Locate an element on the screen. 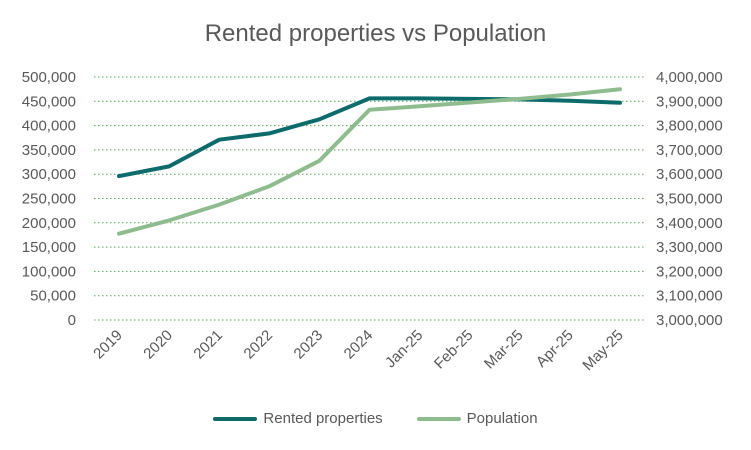 The width and height of the screenshot is (751, 450). x-tick-label: 2022 is located at coordinates (259, 345).